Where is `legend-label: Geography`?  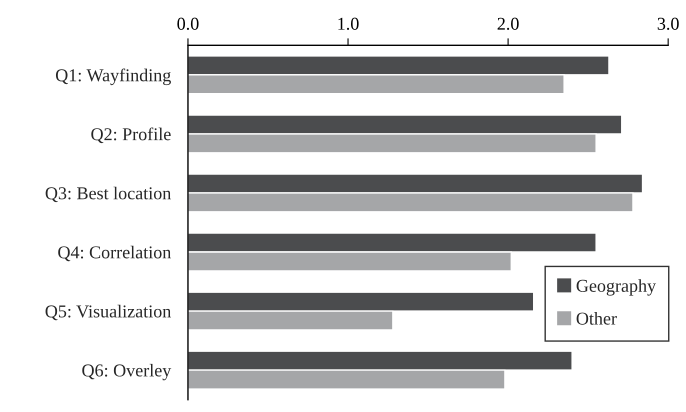 legend-label: Geography is located at coordinates (616, 287).